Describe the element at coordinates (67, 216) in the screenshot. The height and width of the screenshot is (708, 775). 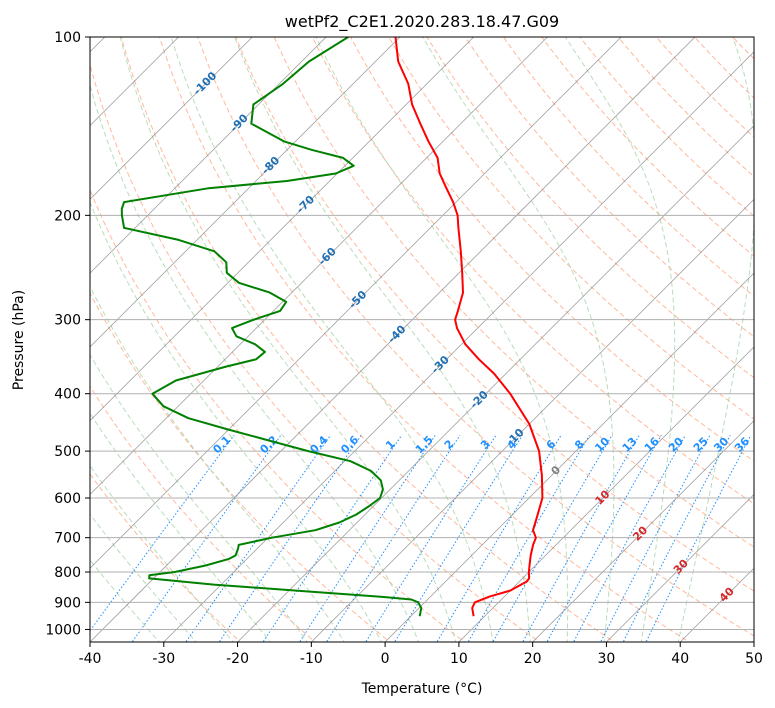
I see `y-tick-label: 200` at that location.